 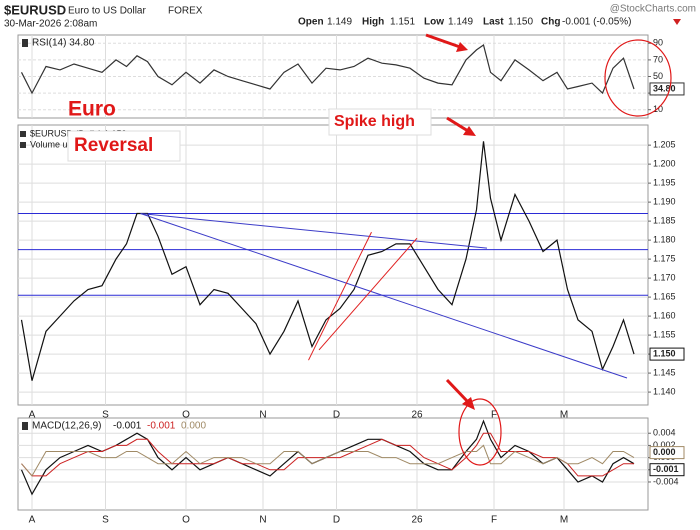 What do you see at coordinates (434, 22) in the screenshot?
I see `quote-label: Low` at bounding box center [434, 22].